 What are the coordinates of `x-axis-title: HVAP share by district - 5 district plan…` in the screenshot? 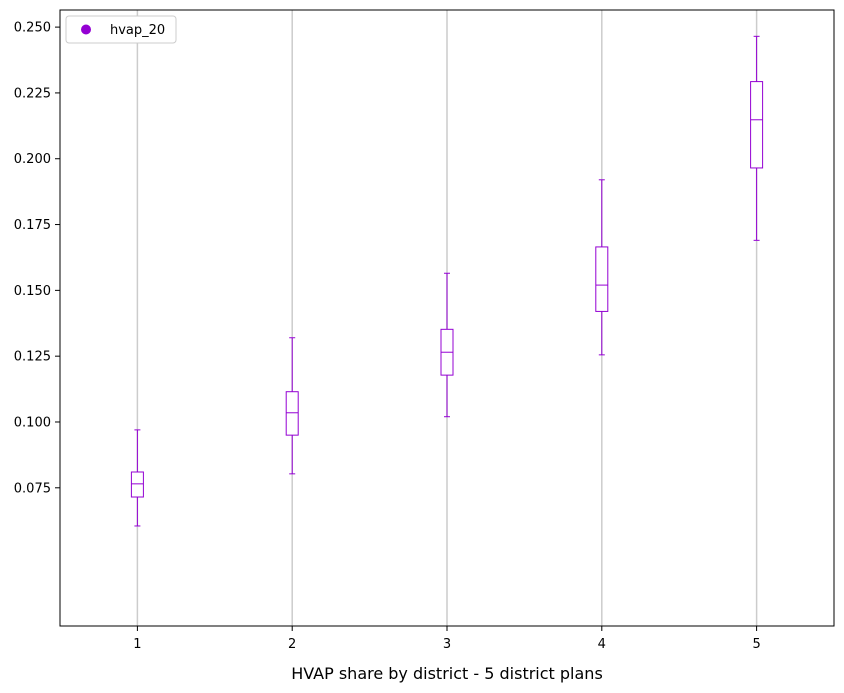 It's located at (447, 673).